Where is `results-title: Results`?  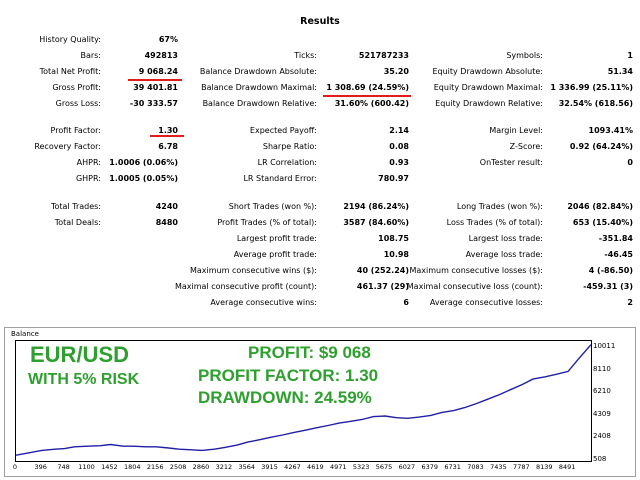
results-title: Results is located at coordinates (320, 21).